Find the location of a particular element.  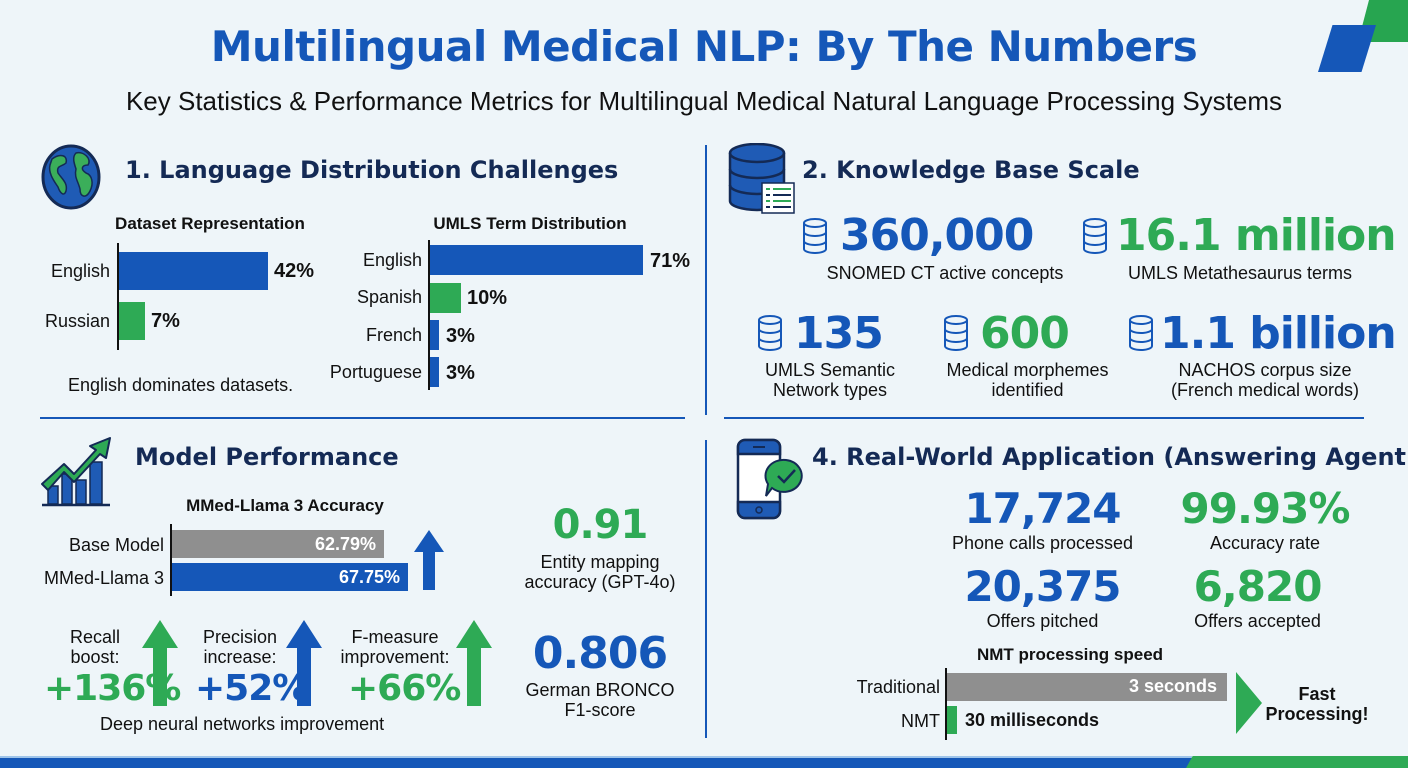

bar-nmt is located at coordinates (952, 720).